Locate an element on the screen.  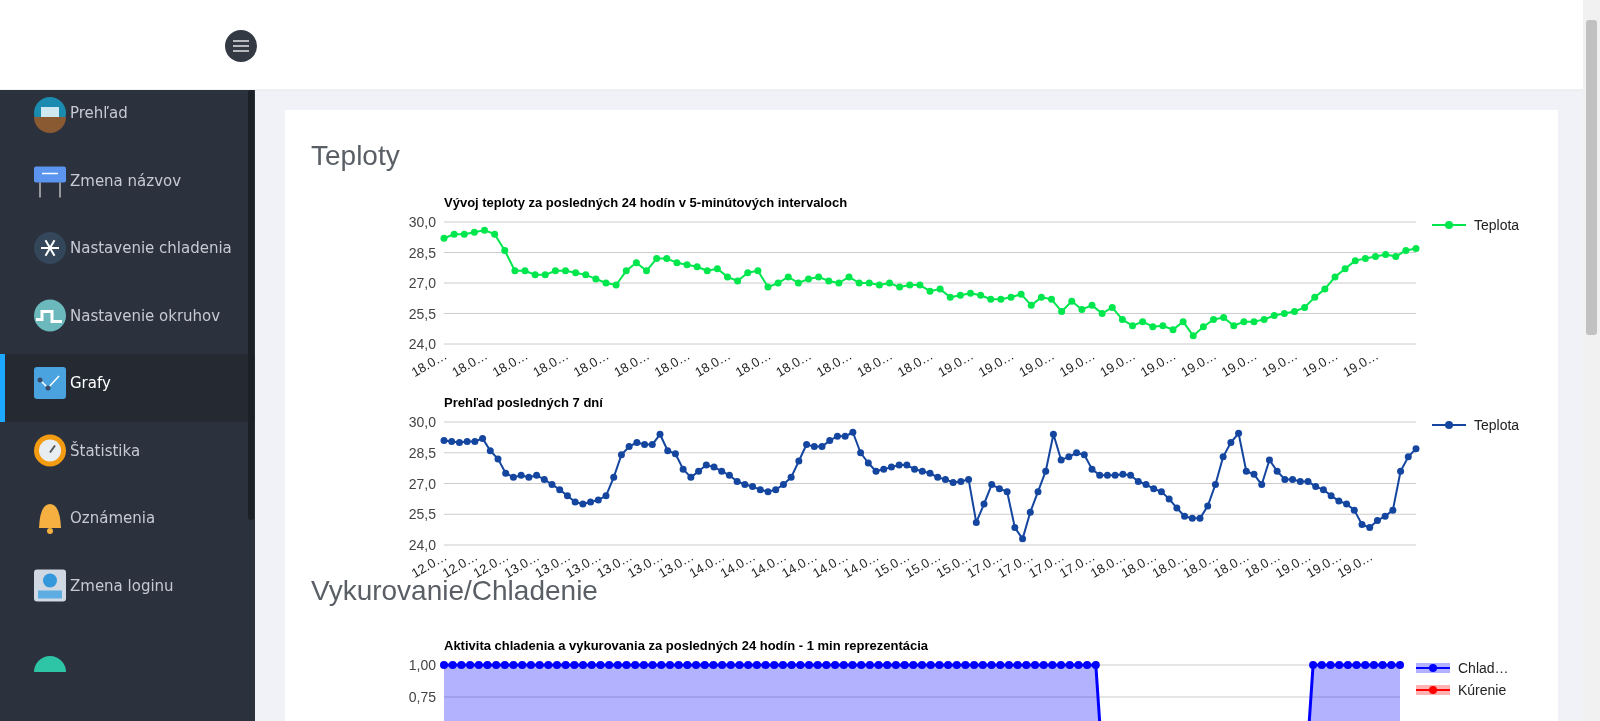
text: Teploty is located at coordinates (355, 155).